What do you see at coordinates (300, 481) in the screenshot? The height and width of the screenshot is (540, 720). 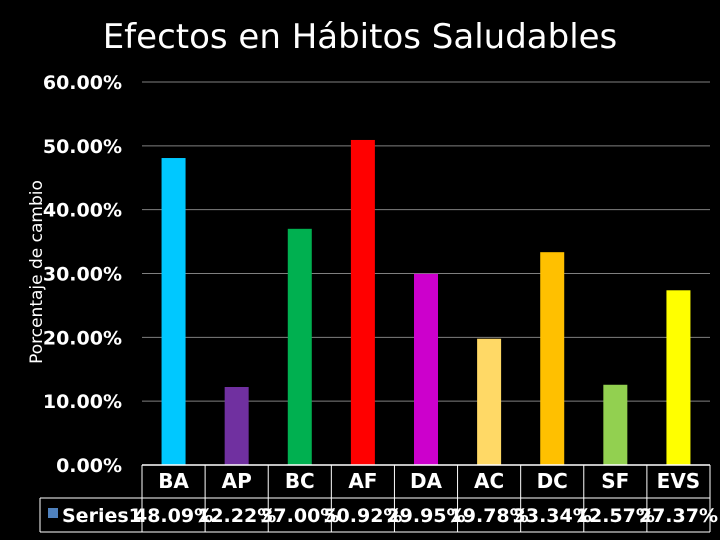 I see `x-tick-label: BC` at bounding box center [300, 481].